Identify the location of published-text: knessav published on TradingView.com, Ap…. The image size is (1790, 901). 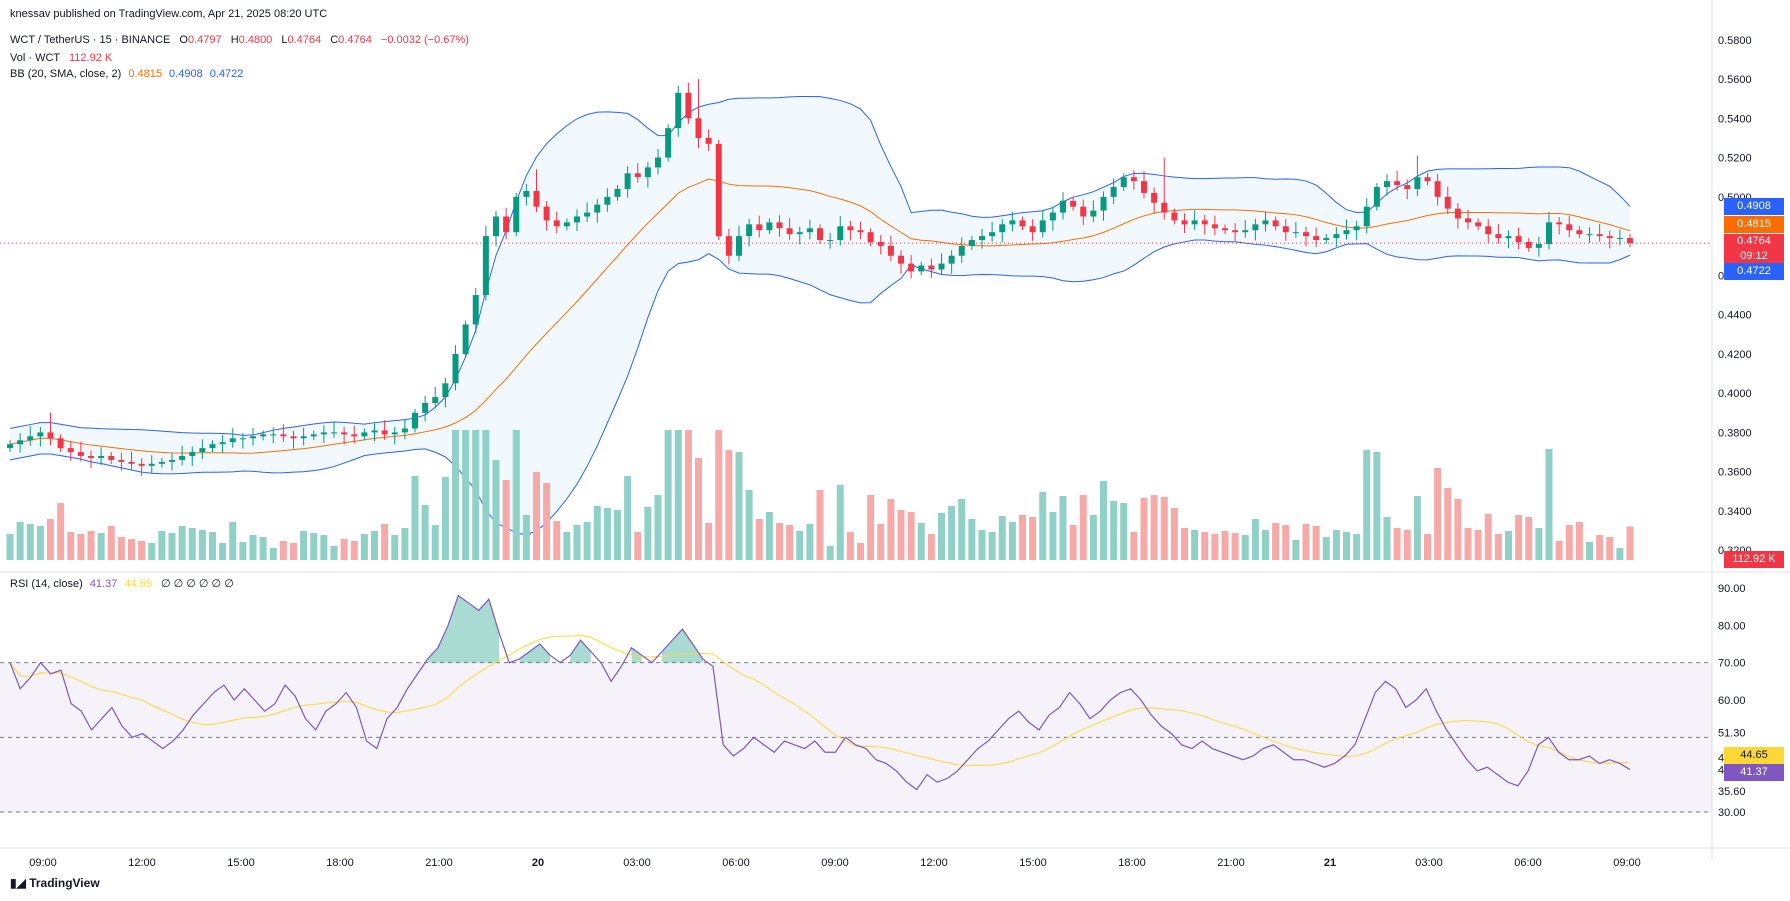
(169, 14).